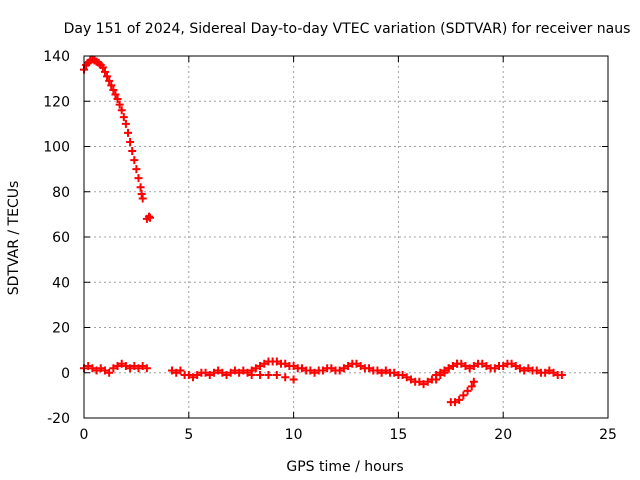 The image size is (640, 480). I want to click on y-tick-label: 60, so click(61, 238).